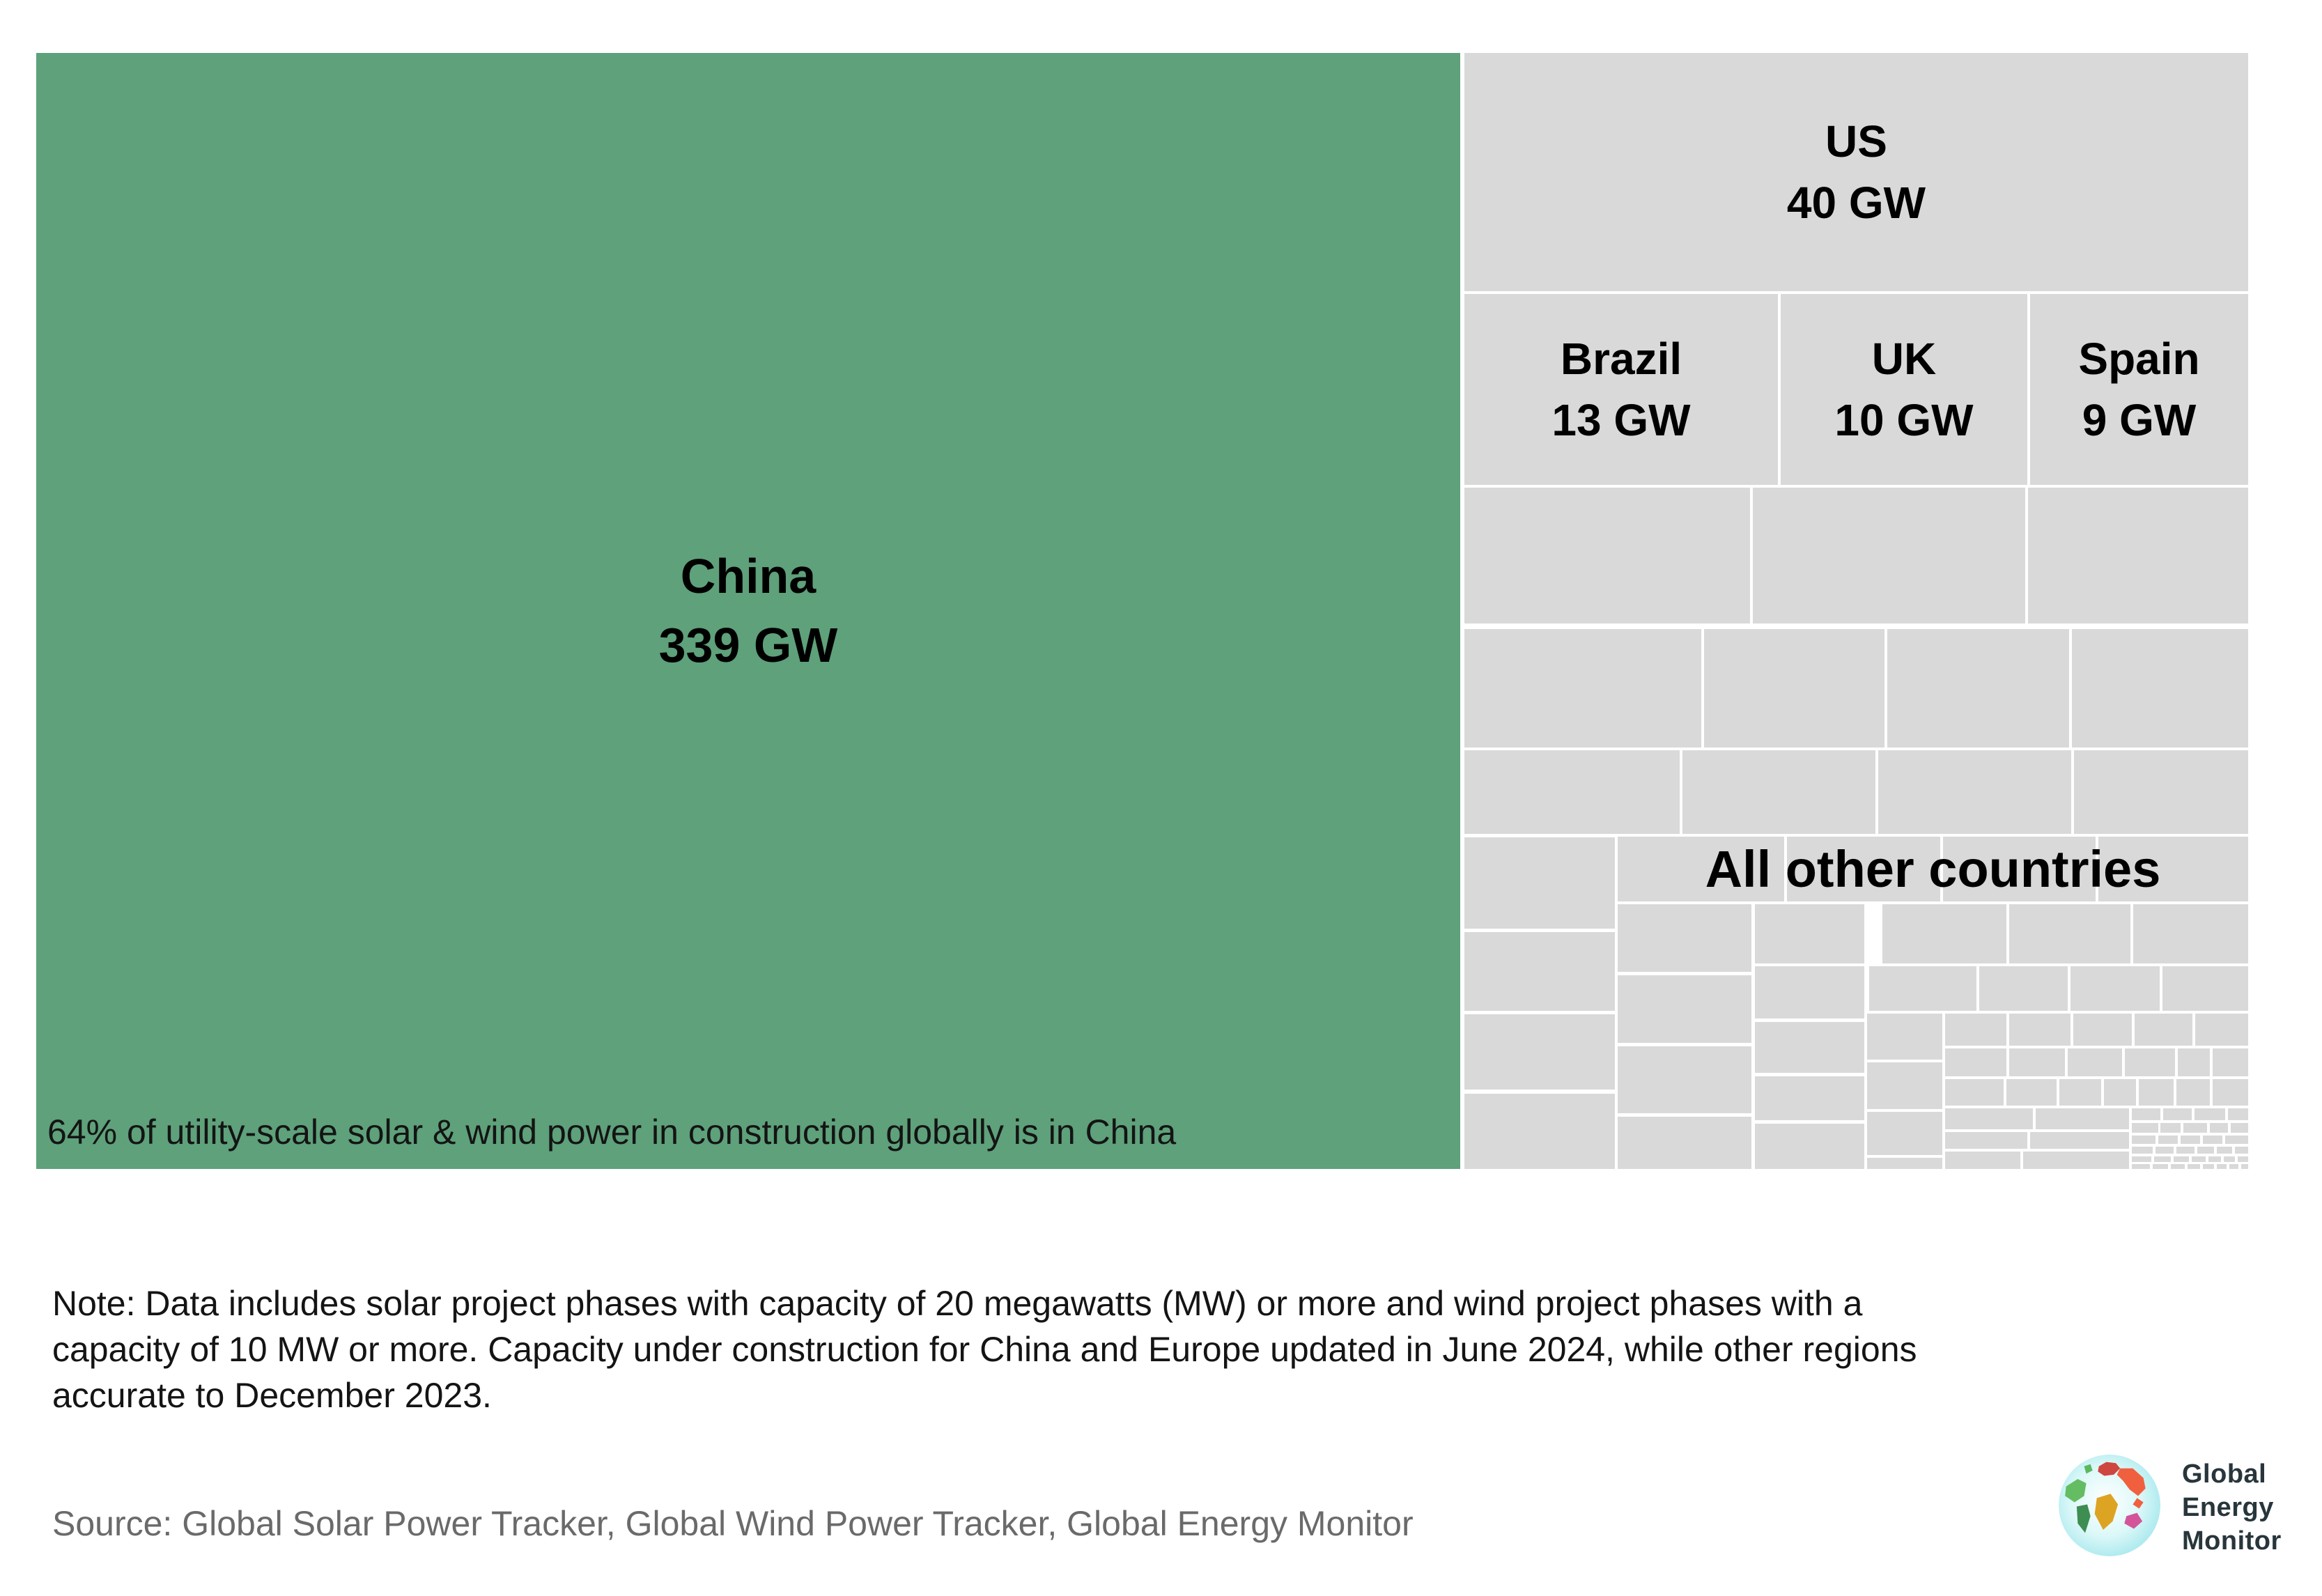 The height and width of the screenshot is (1596, 2322). I want to click on gem-logo-line-2: Energy, so click(2228, 1507).